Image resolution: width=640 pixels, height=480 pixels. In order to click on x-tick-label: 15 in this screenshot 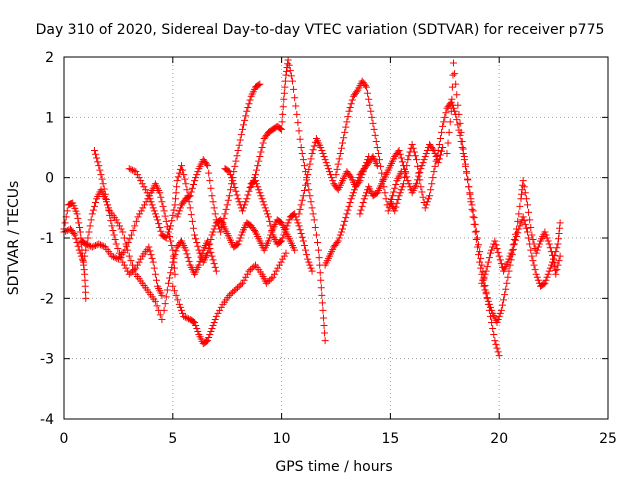, I will do `click(390, 439)`.